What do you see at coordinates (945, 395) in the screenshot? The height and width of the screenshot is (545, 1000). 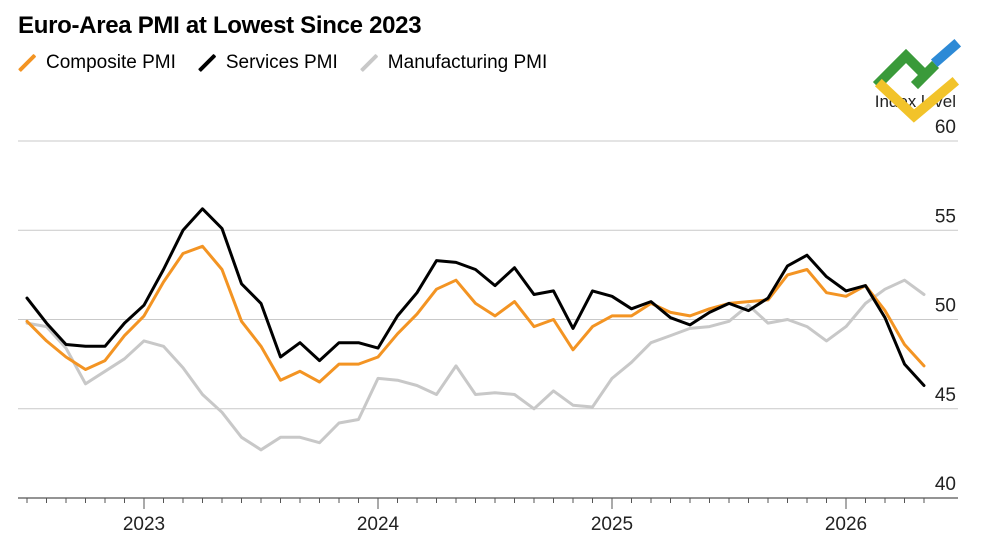 I see `y-tick-label-45: 45` at bounding box center [945, 395].